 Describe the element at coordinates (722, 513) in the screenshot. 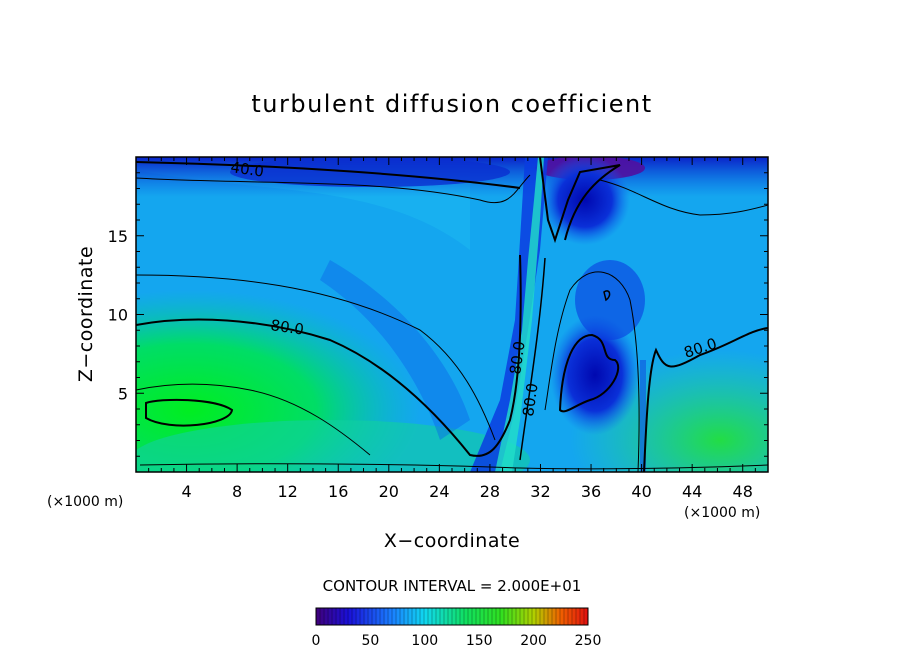

I see `x-unit-right: (×1000 m)` at that location.